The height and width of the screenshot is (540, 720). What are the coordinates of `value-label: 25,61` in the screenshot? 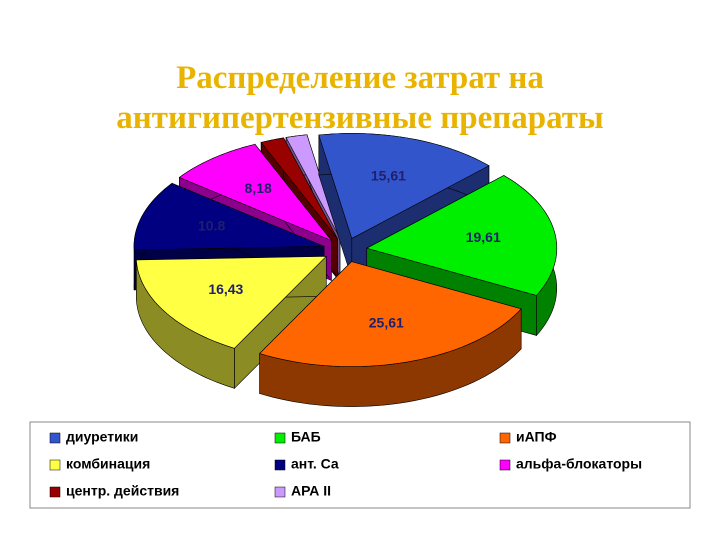 It's located at (386, 323).